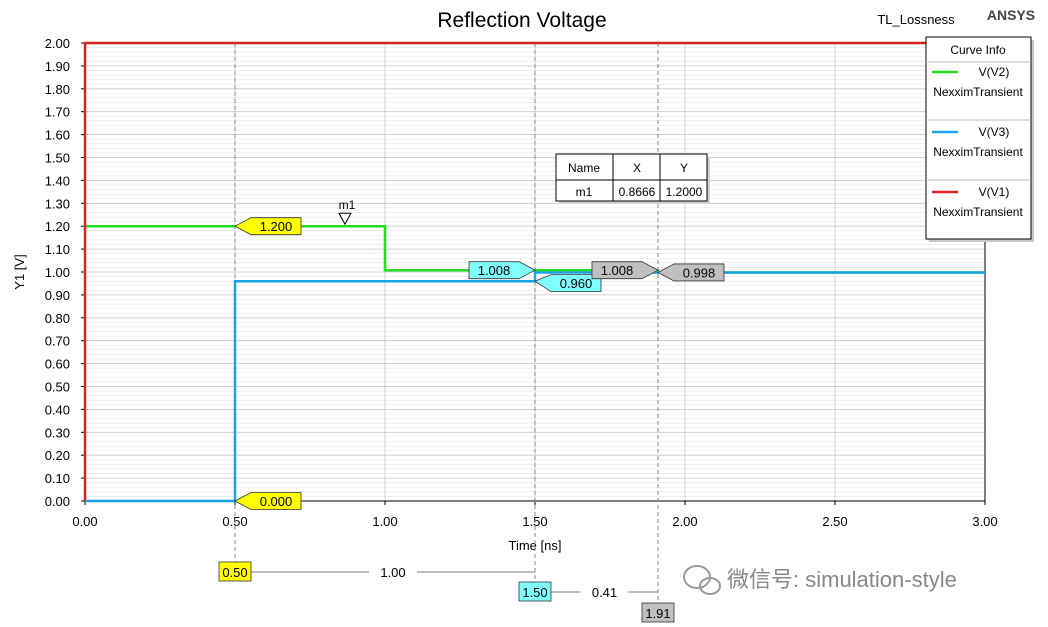 The height and width of the screenshot is (627, 1048). What do you see at coordinates (57, 341) in the screenshot?
I see `y-tick-label: 0.70` at bounding box center [57, 341].